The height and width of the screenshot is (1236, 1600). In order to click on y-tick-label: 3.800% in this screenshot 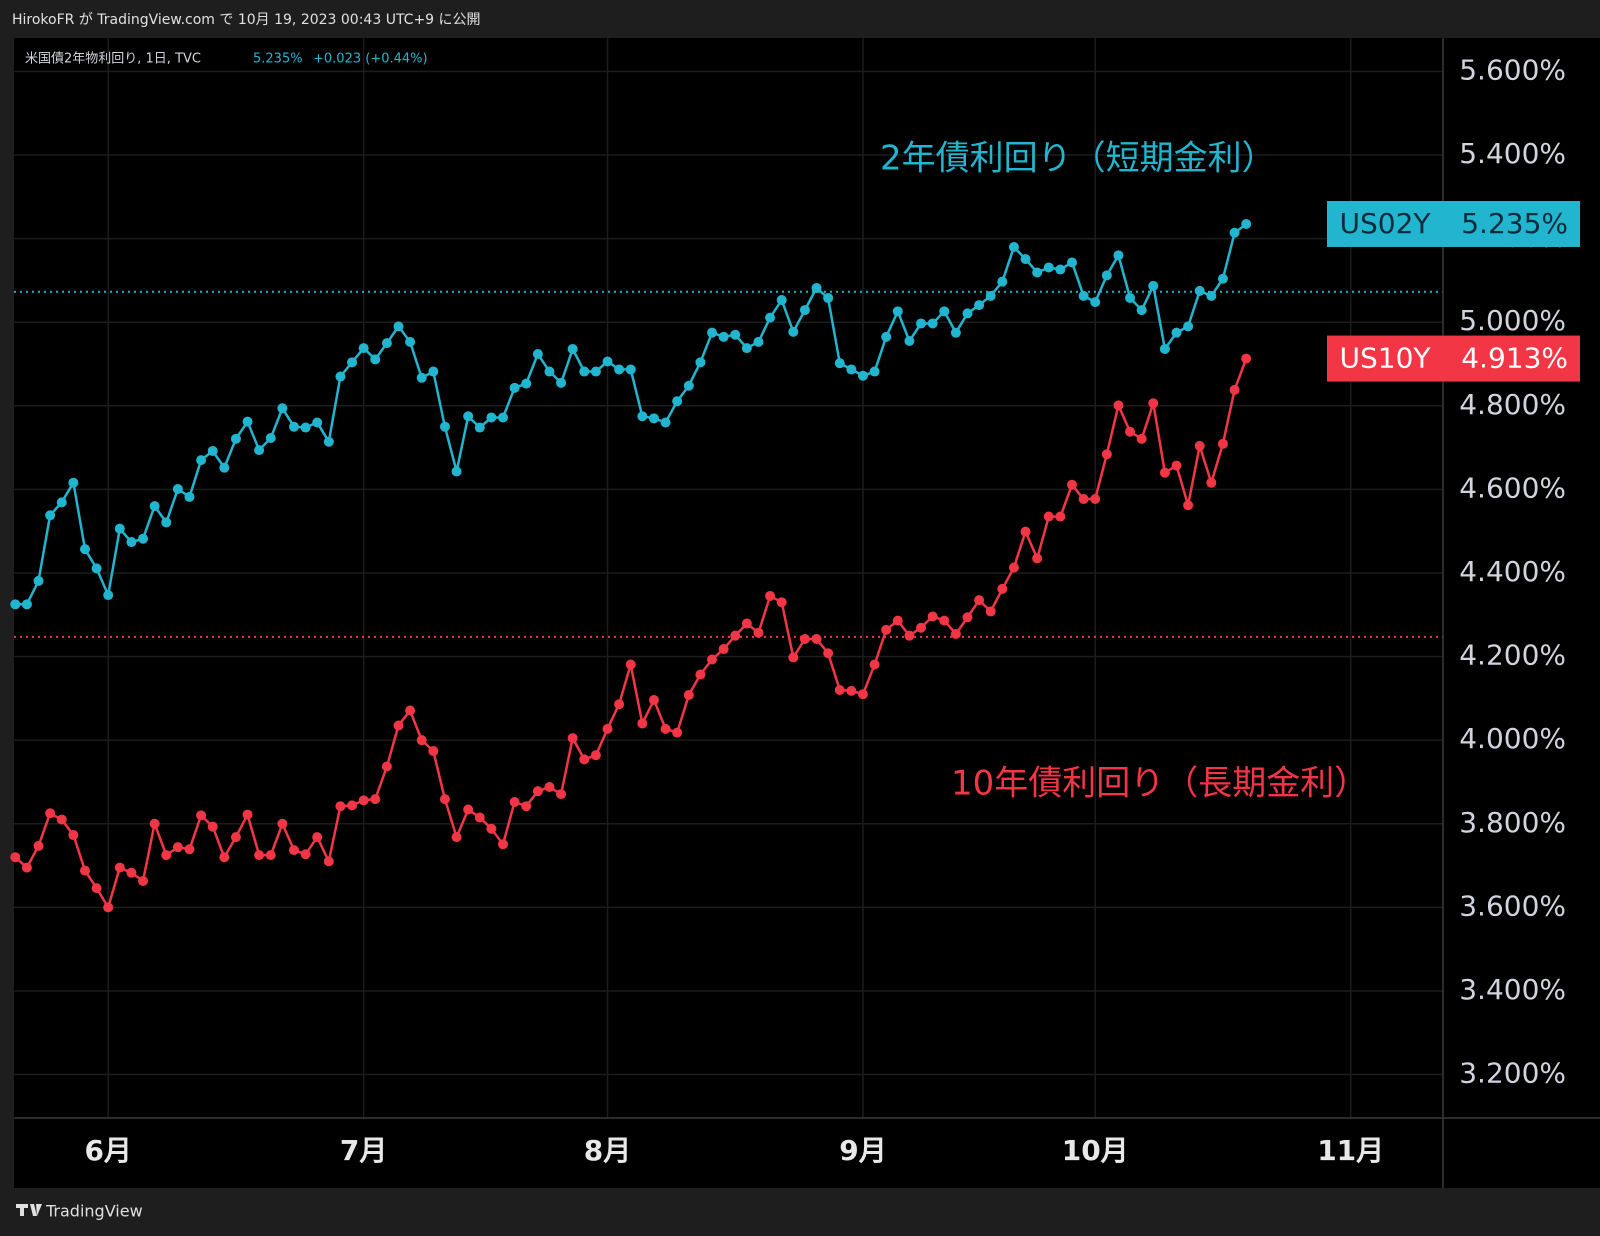, I will do `click(1512, 822)`.